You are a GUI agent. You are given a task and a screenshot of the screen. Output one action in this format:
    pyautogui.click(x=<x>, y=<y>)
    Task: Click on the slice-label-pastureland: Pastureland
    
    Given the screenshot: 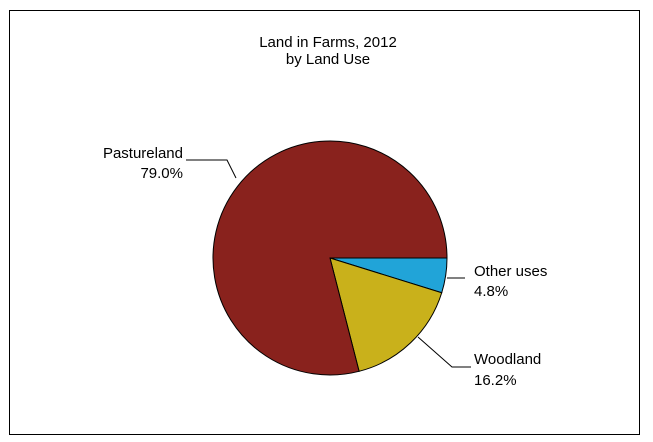 What is the action you would take?
    pyautogui.click(x=143, y=153)
    